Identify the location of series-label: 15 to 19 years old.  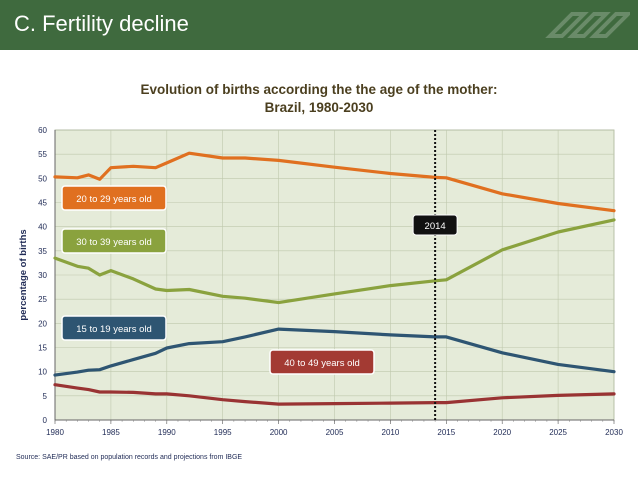
(114, 329).